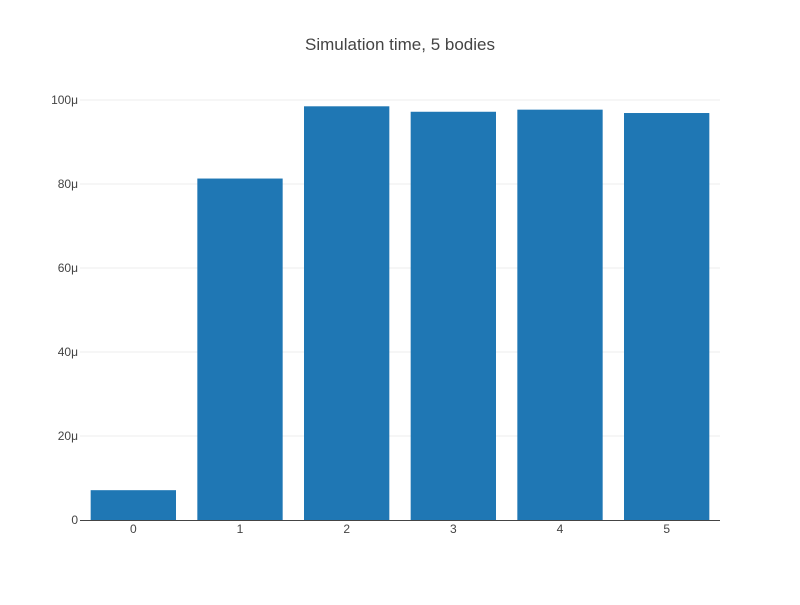 This screenshot has width=800, height=605. Describe the element at coordinates (400, 44) in the screenshot. I see `chart-title: Simulation time, 5 bodies` at that location.